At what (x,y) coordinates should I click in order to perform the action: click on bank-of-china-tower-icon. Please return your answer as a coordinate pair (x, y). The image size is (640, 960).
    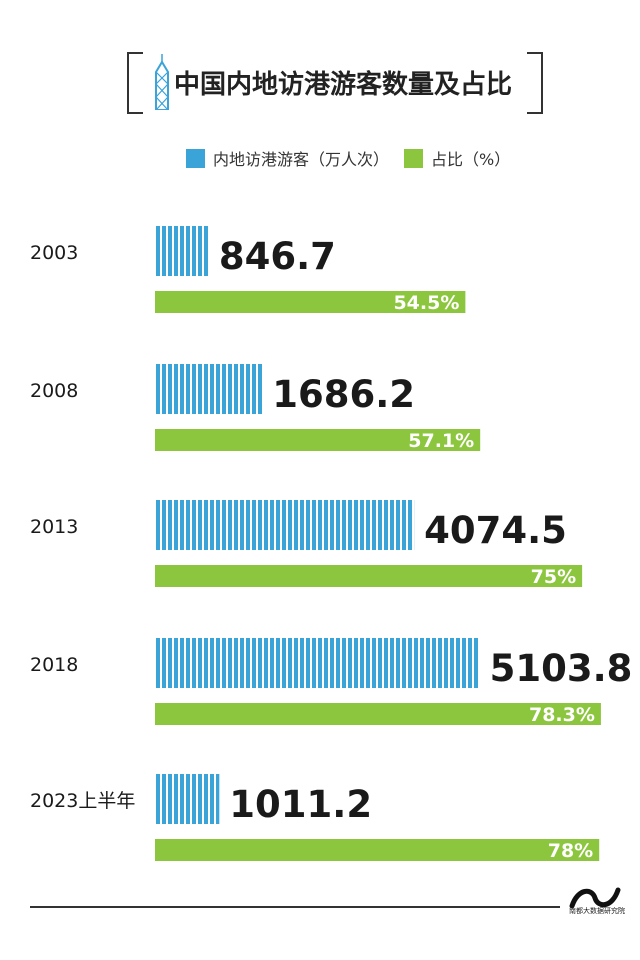
    Looking at the image, I should click on (162, 82).